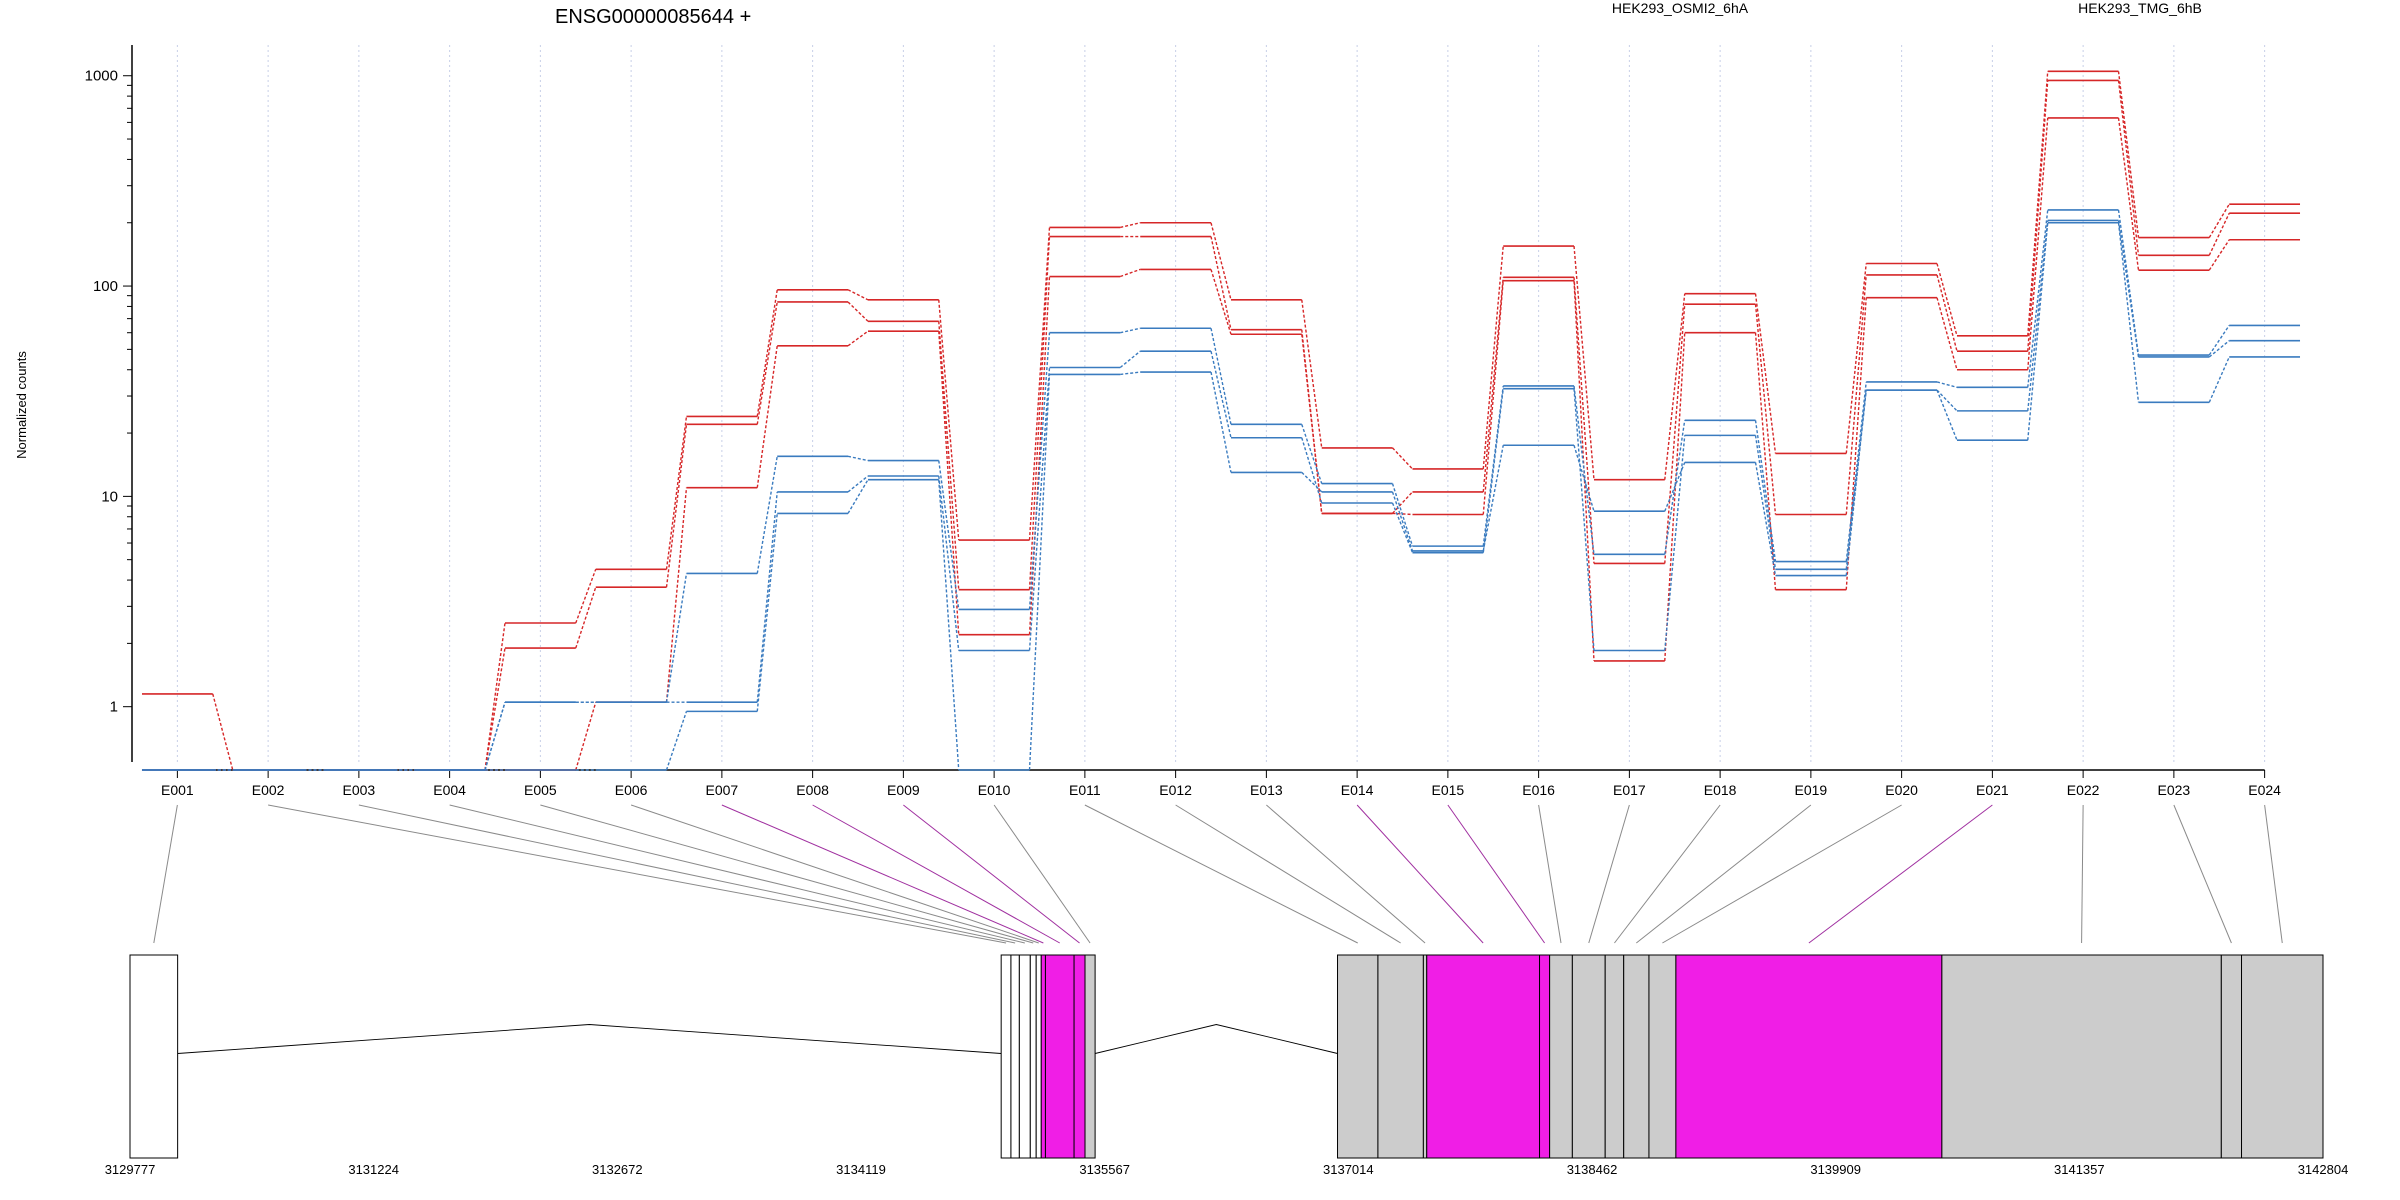 This screenshot has height=1200, width=2400. I want to click on exon-E009, so click(1079, 1056).